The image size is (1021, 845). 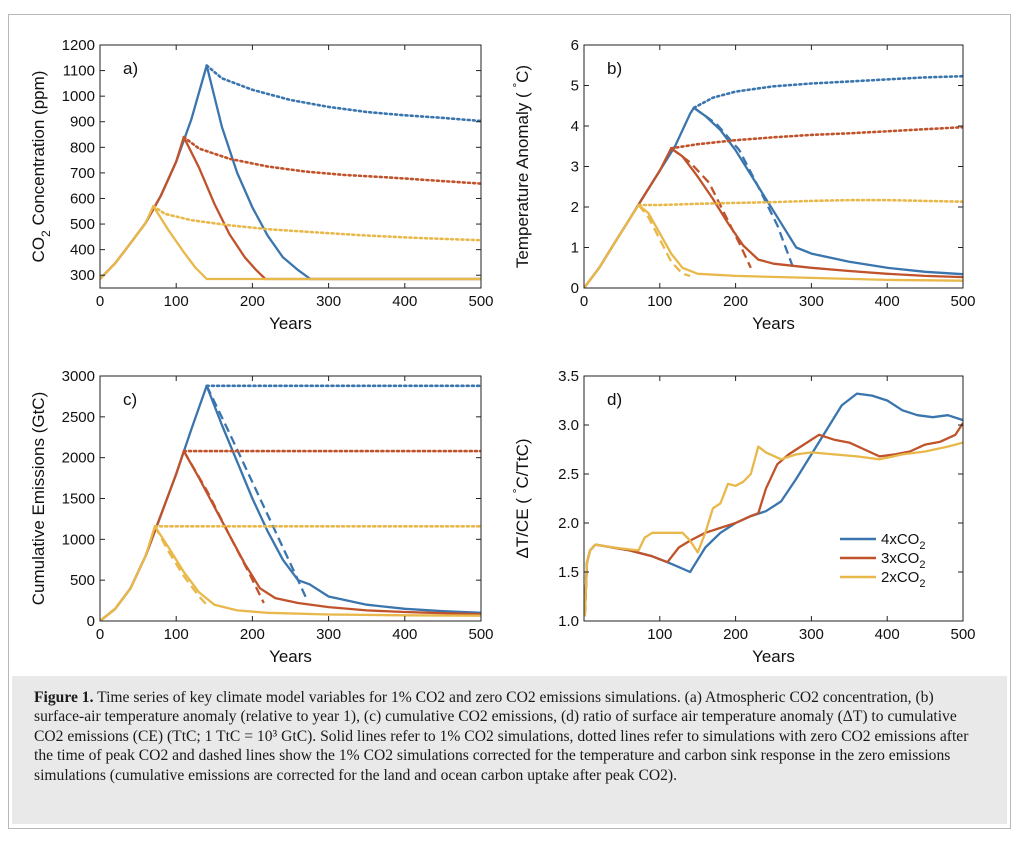 I want to click on series-line-3xco2, so click(x=773, y=519).